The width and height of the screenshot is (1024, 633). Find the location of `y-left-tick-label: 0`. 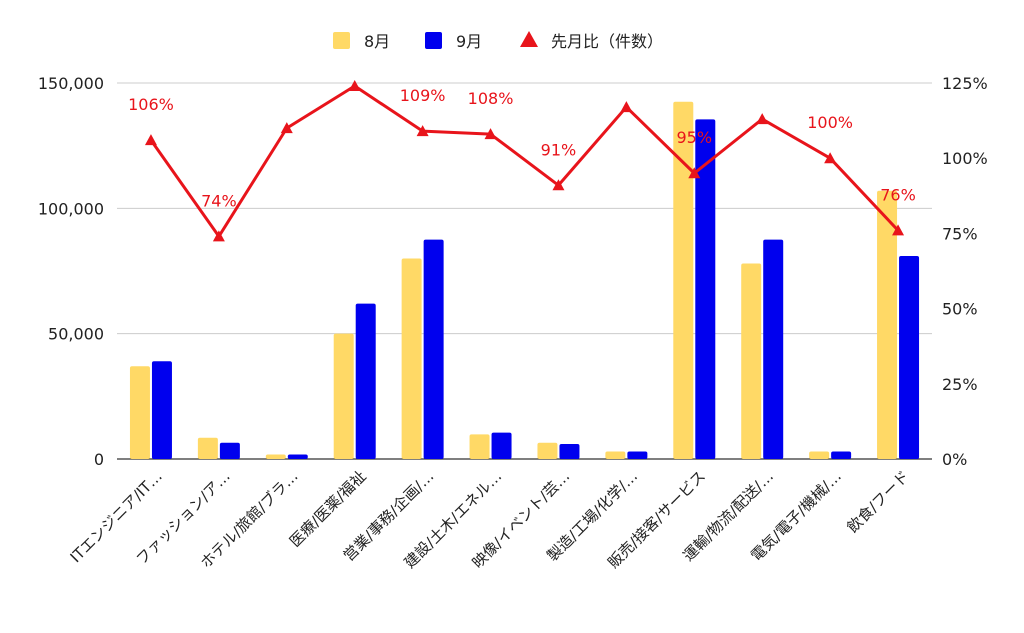

y-left-tick-label: 0 is located at coordinates (99, 459).